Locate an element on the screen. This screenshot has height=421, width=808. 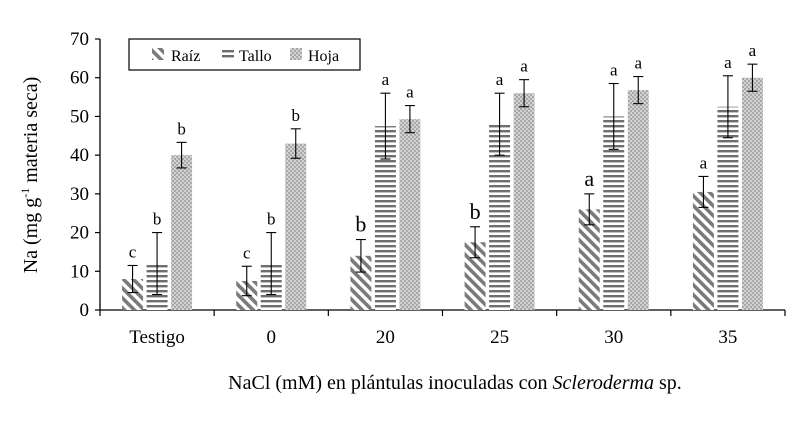
x-tick-label: 0 is located at coordinates (272, 337).